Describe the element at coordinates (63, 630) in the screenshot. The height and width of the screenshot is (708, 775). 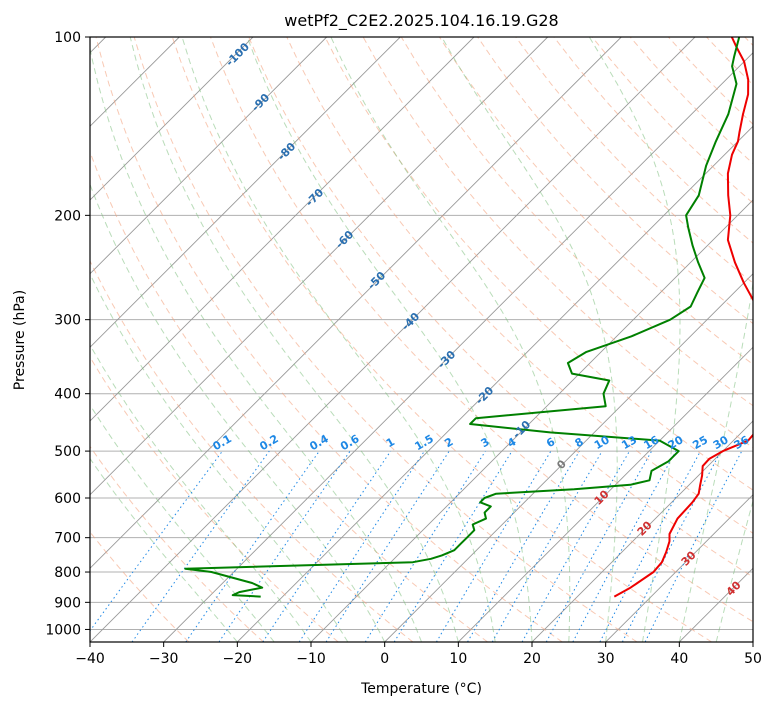
I see `y-tick-label: 1000` at that location.